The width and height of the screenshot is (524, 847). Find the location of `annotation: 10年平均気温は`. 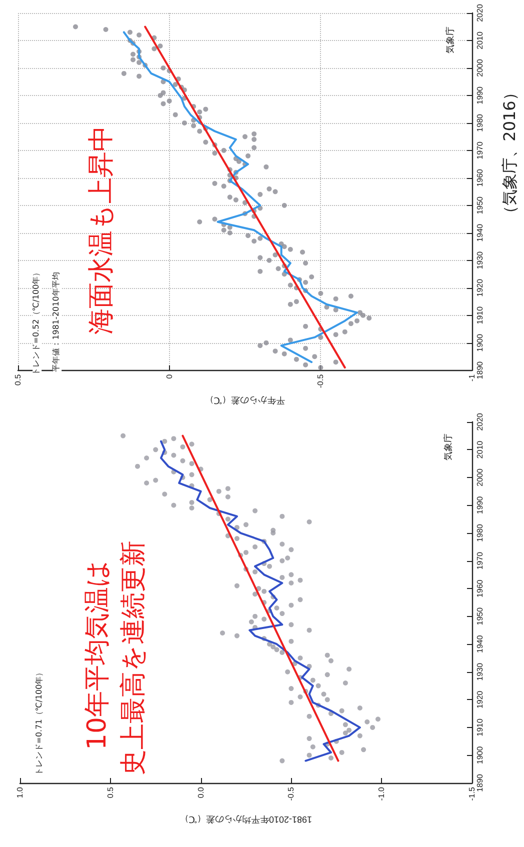

annotation: 10年平均気温は is located at coordinates (97, 655).